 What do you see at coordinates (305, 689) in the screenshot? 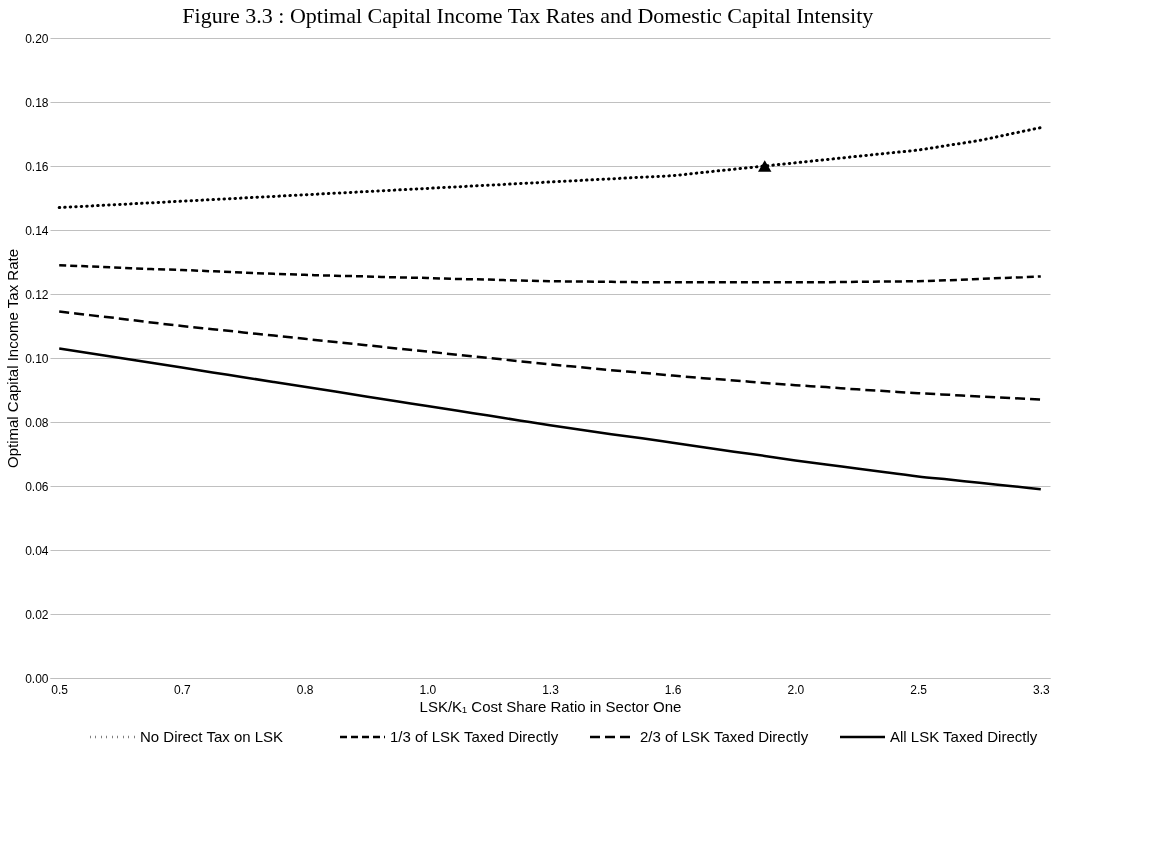
I see `x-tick-label: 0.8` at bounding box center [305, 689].